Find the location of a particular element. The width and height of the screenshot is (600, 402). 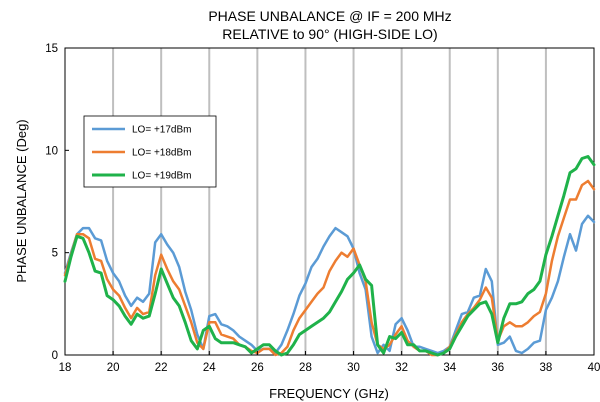

x-tick-label-38: 38 is located at coordinates (546, 368).